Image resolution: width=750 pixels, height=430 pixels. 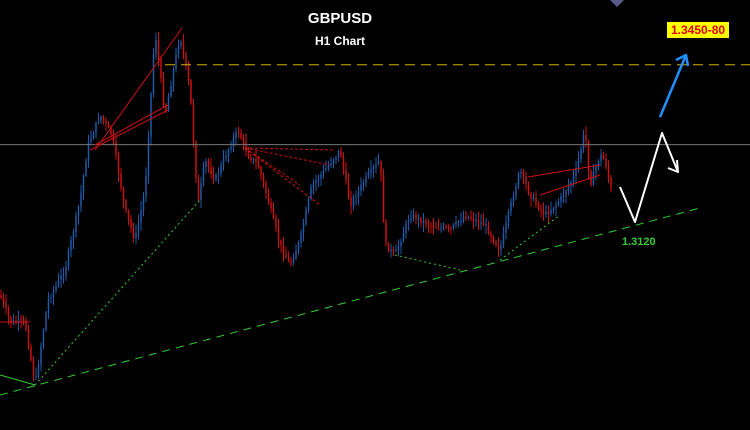 I want to click on chart-title: GBPUSD, so click(x=340, y=18).